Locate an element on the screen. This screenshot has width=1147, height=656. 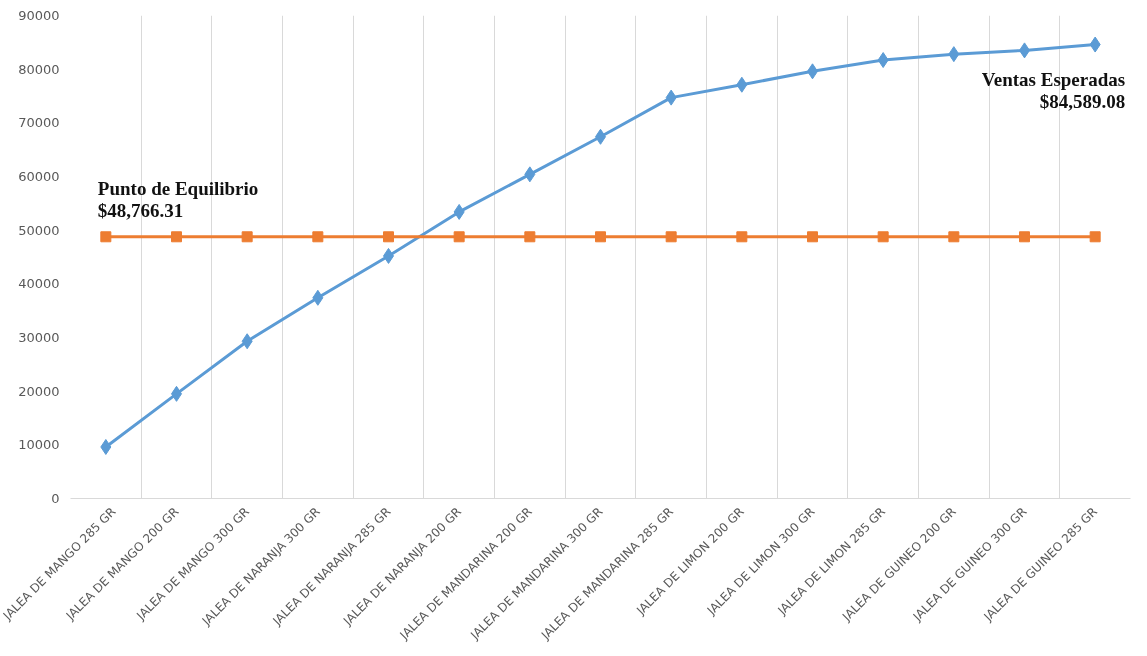
y-tick-label: 90000 is located at coordinates (39, 15).